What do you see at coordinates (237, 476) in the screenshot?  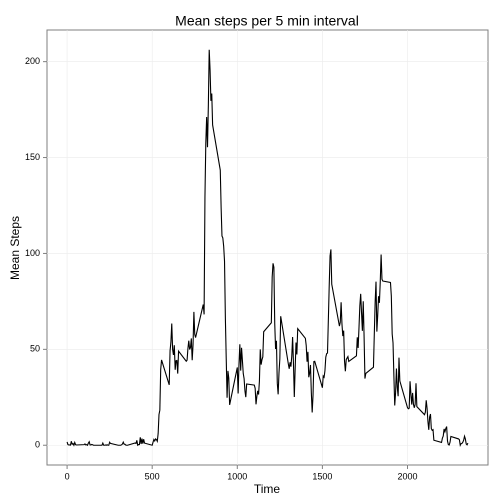 I see `x-tick-label: 1000` at bounding box center [237, 476].